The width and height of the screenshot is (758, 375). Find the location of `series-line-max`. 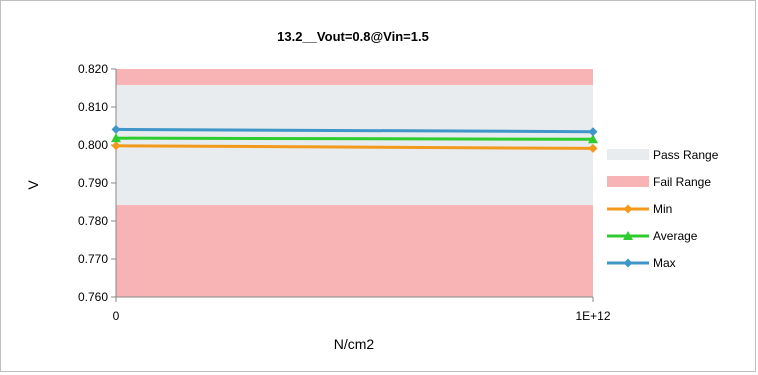

series-line-max is located at coordinates (354, 130).